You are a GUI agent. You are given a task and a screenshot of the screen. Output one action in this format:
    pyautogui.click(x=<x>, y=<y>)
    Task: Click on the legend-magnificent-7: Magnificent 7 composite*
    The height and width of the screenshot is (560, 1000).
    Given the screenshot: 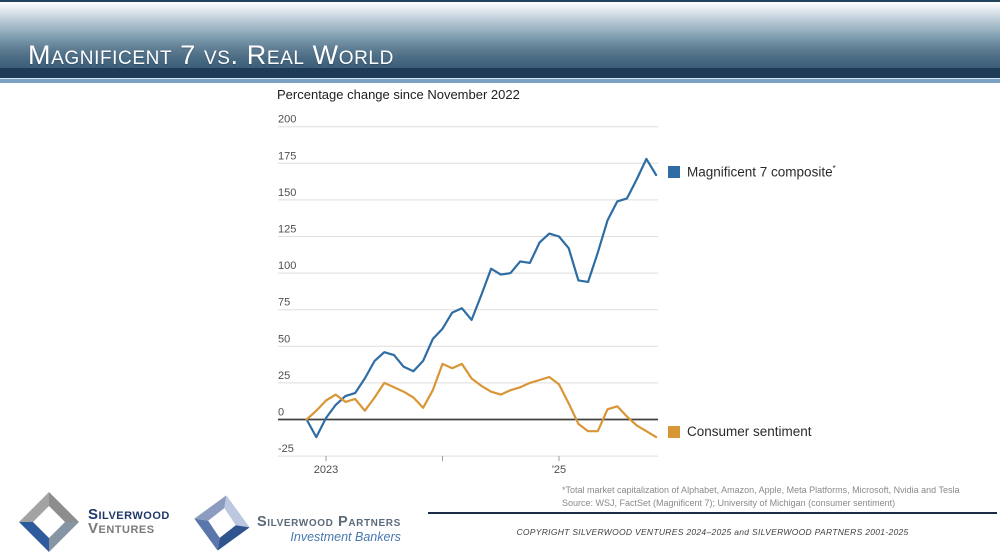 What is the action you would take?
    pyautogui.click(x=752, y=172)
    